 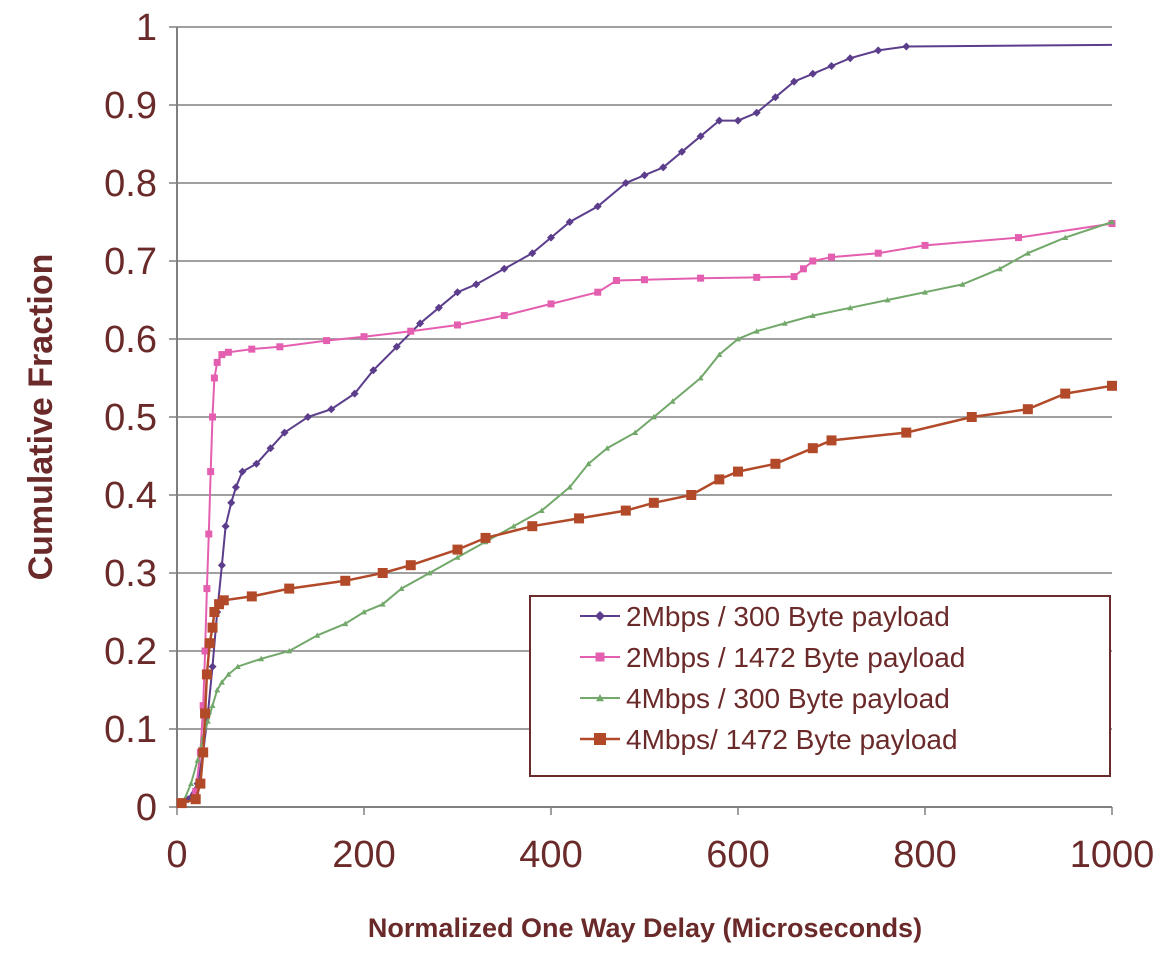 What do you see at coordinates (130, 340) in the screenshot?
I see `y-tick-label: 0.6` at bounding box center [130, 340].